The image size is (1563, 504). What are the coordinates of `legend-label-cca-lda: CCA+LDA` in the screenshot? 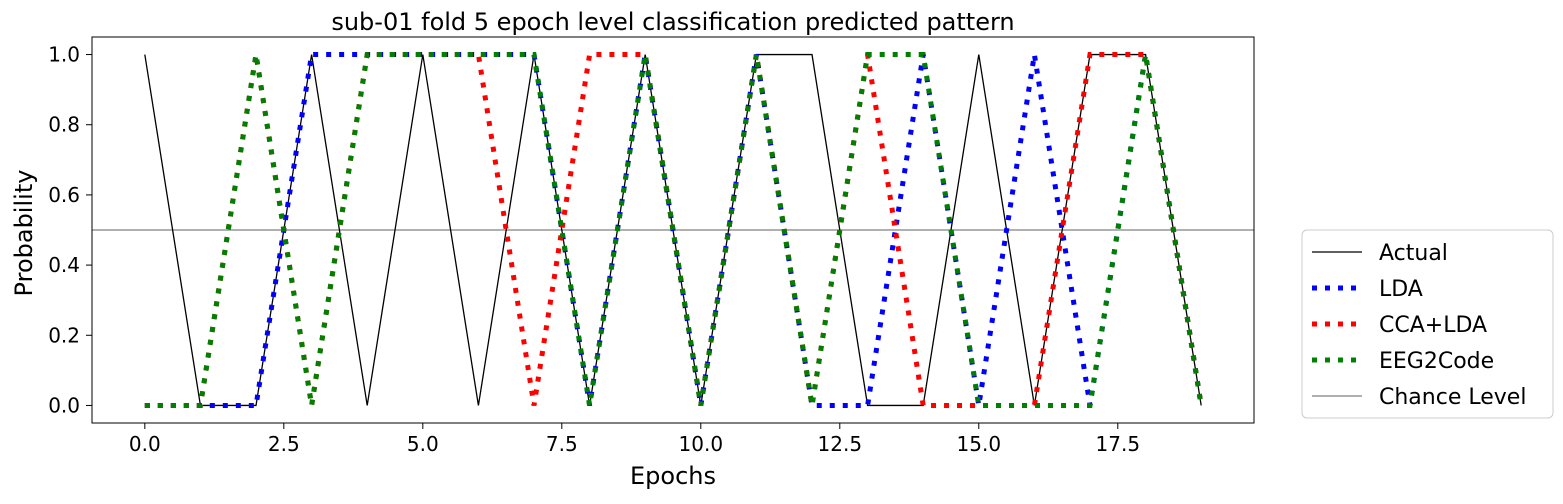 It's located at (1433, 325).